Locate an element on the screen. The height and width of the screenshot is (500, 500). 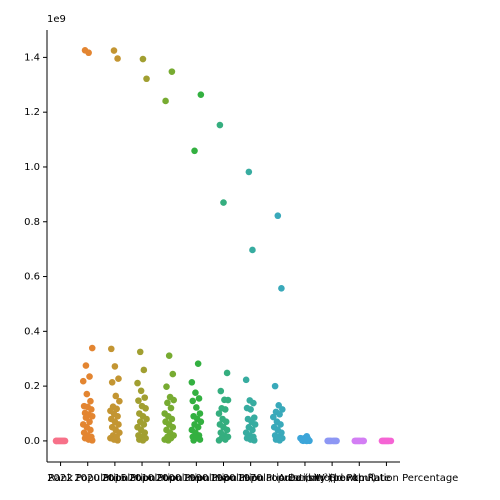
y-tick-label: 0.2 is located at coordinates (32, 386).